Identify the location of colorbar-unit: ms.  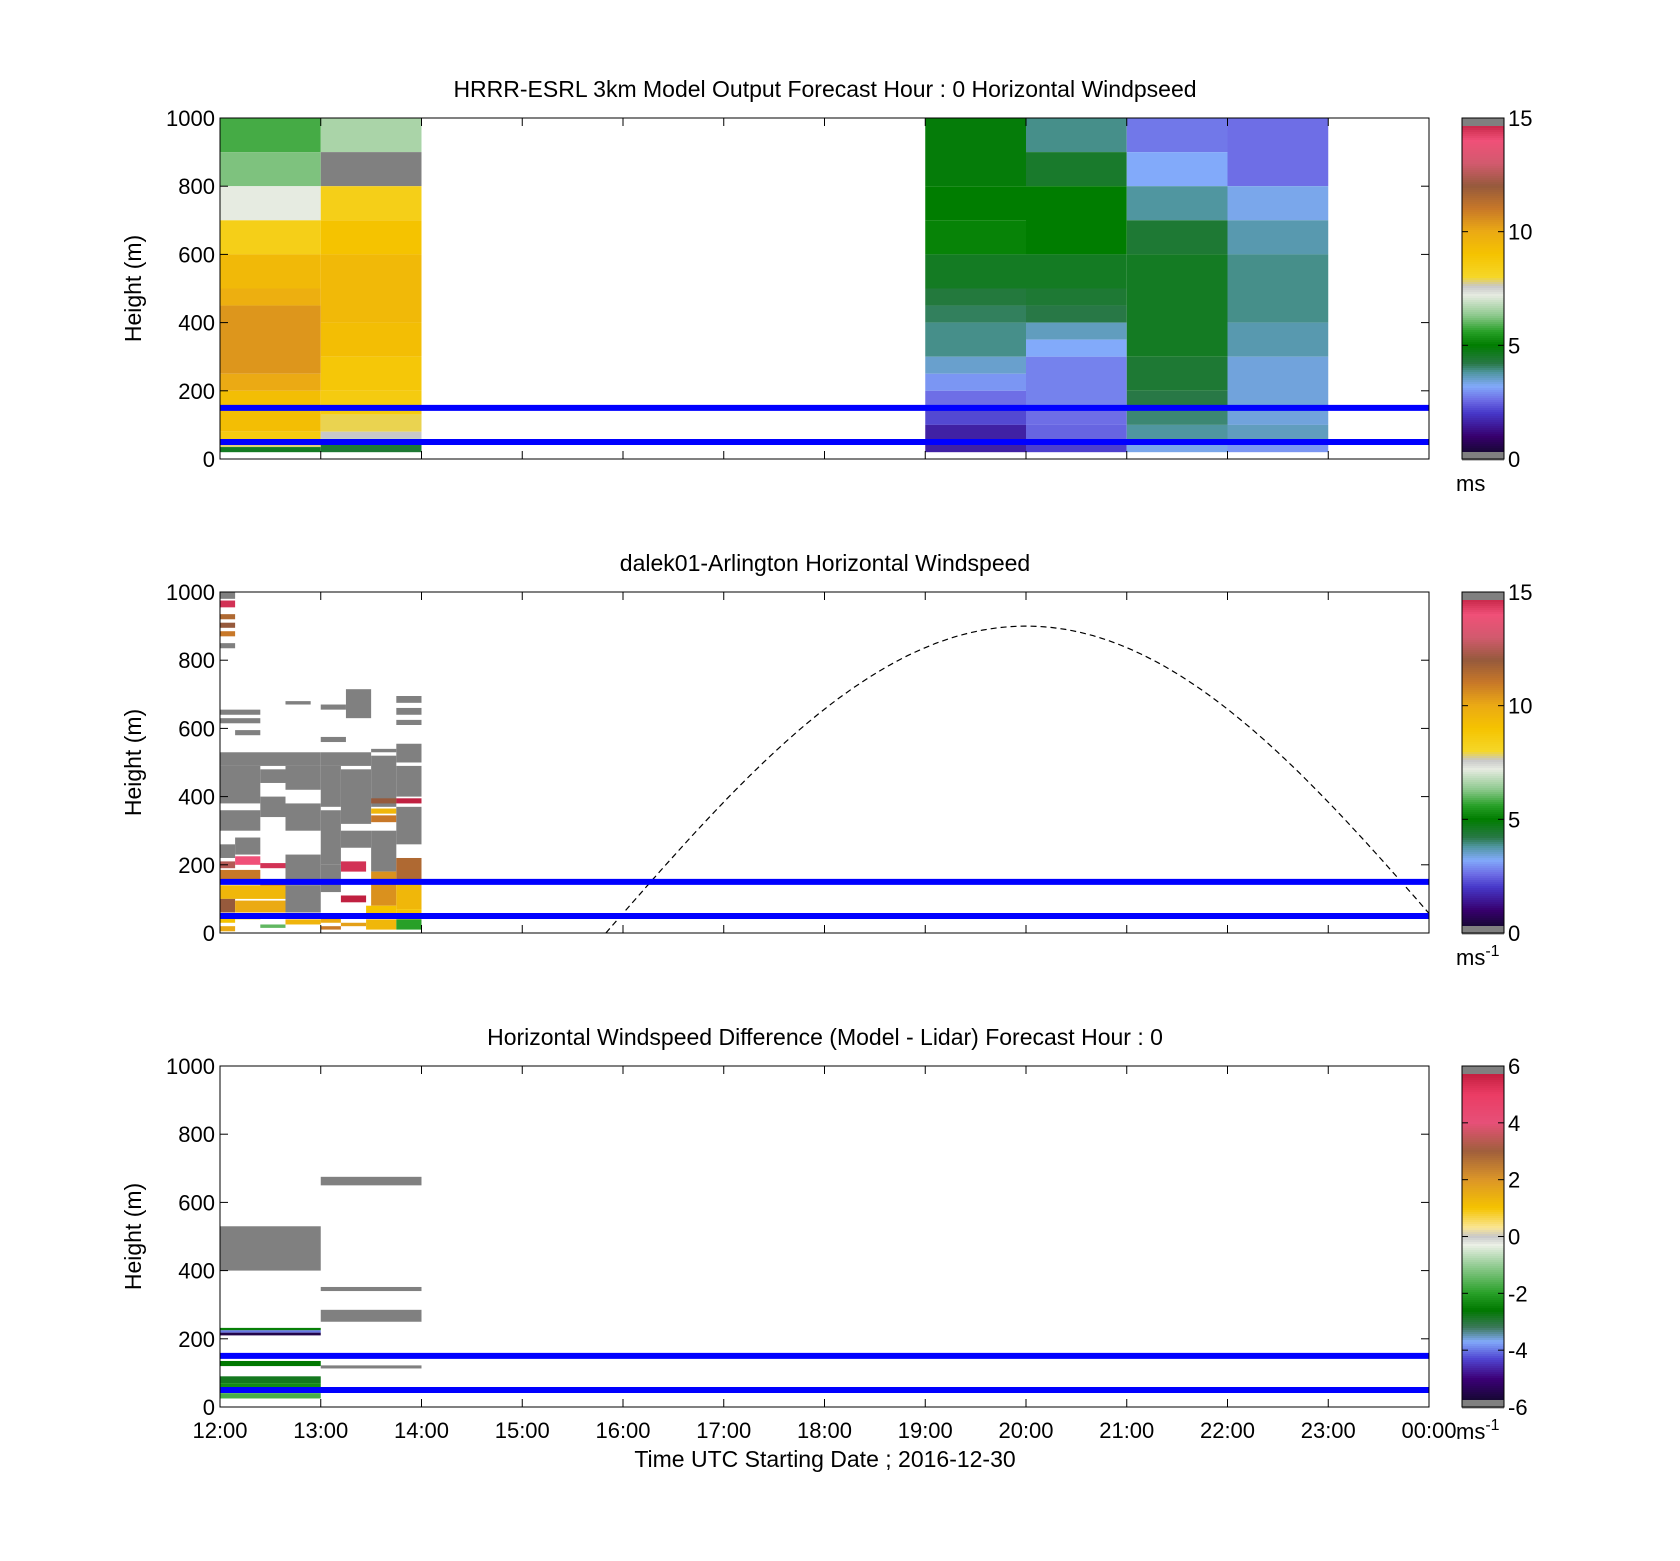
(1470, 483).